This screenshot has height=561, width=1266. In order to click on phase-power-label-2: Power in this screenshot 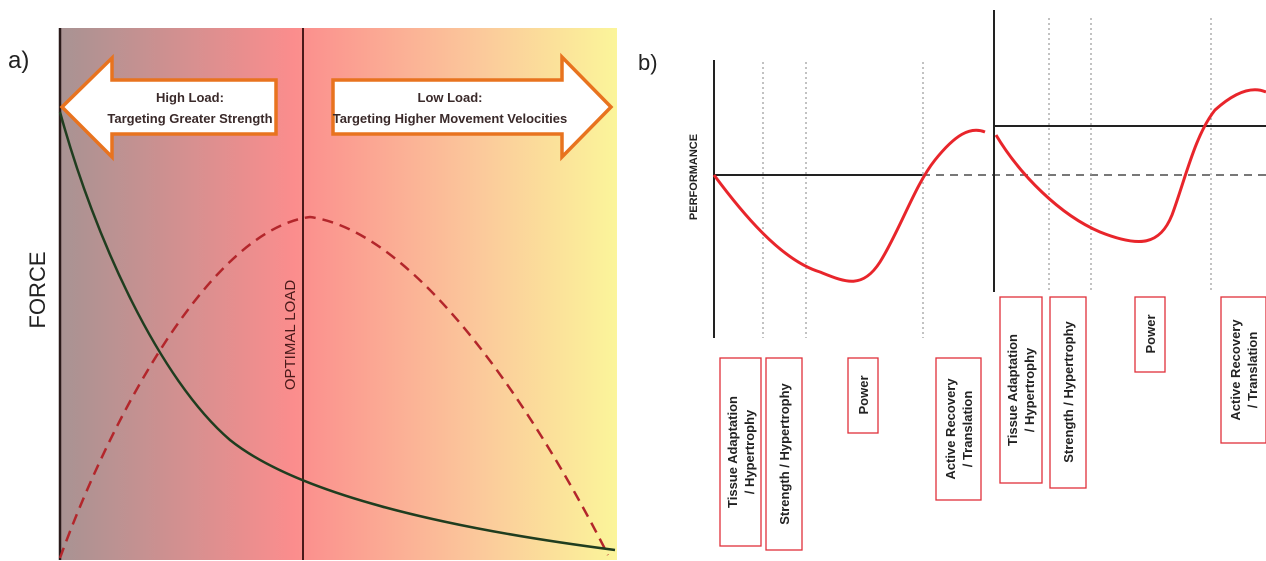, I will do `click(1150, 333)`.